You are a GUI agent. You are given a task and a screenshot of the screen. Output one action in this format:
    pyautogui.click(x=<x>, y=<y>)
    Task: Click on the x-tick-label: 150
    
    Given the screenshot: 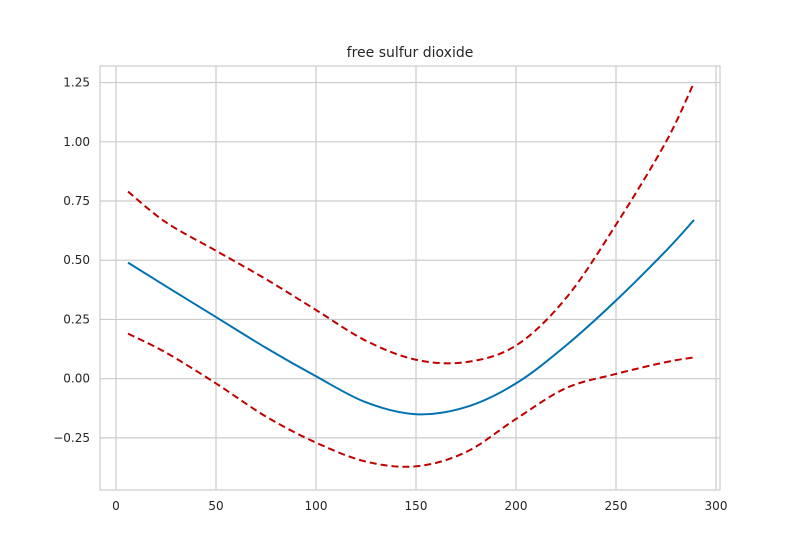 What is the action you would take?
    pyautogui.click(x=416, y=506)
    